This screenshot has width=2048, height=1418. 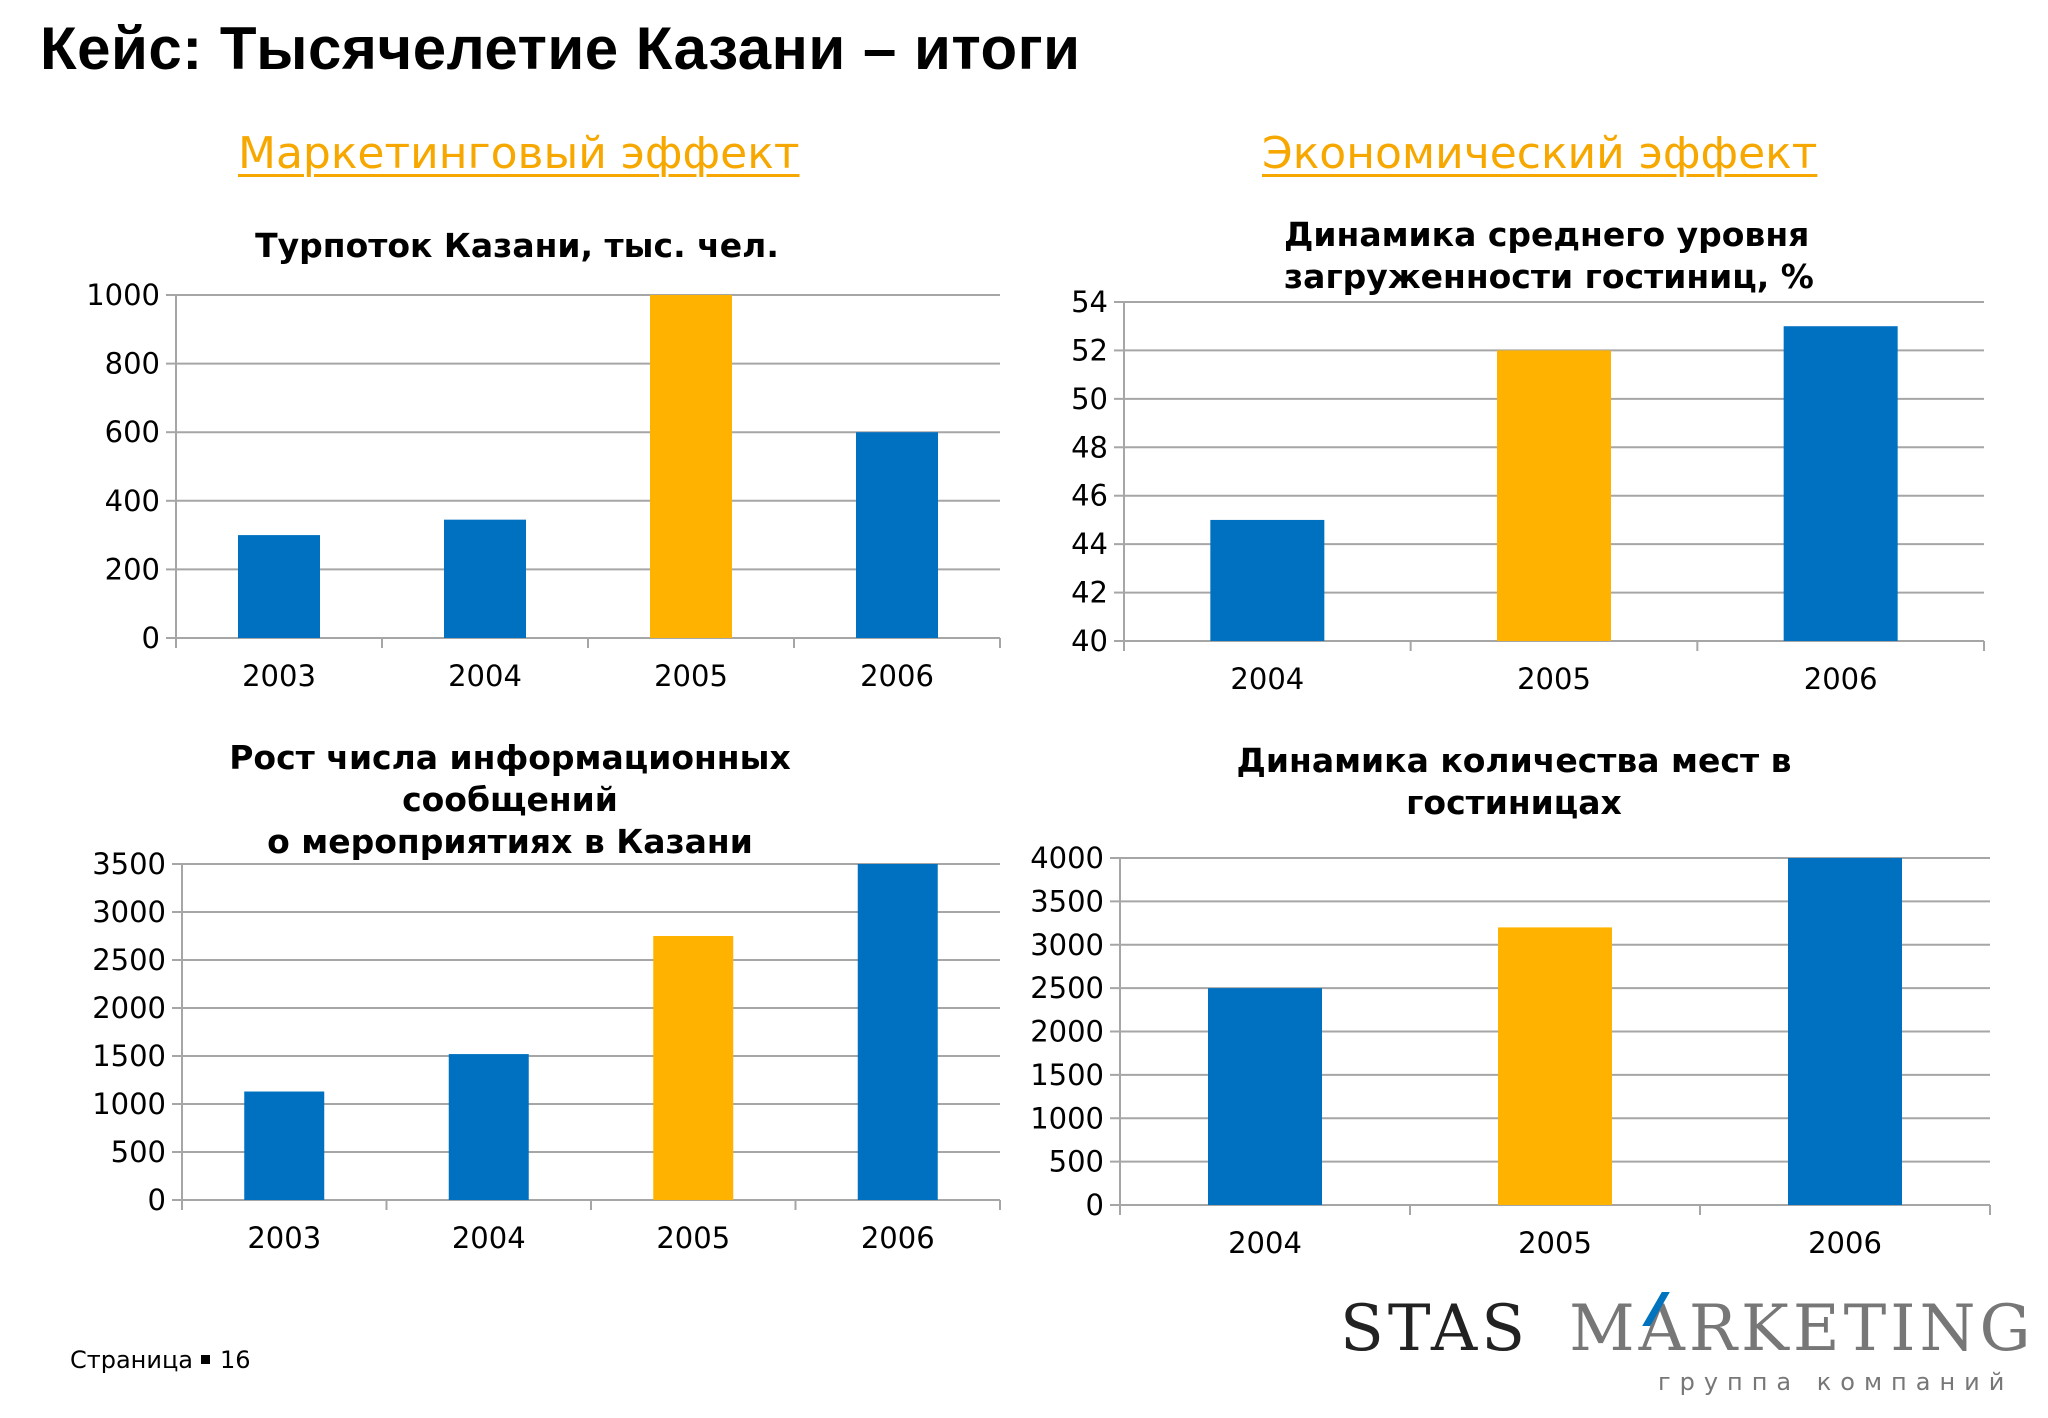 I want to click on y-tick-label: 400, so click(x=132, y=501).